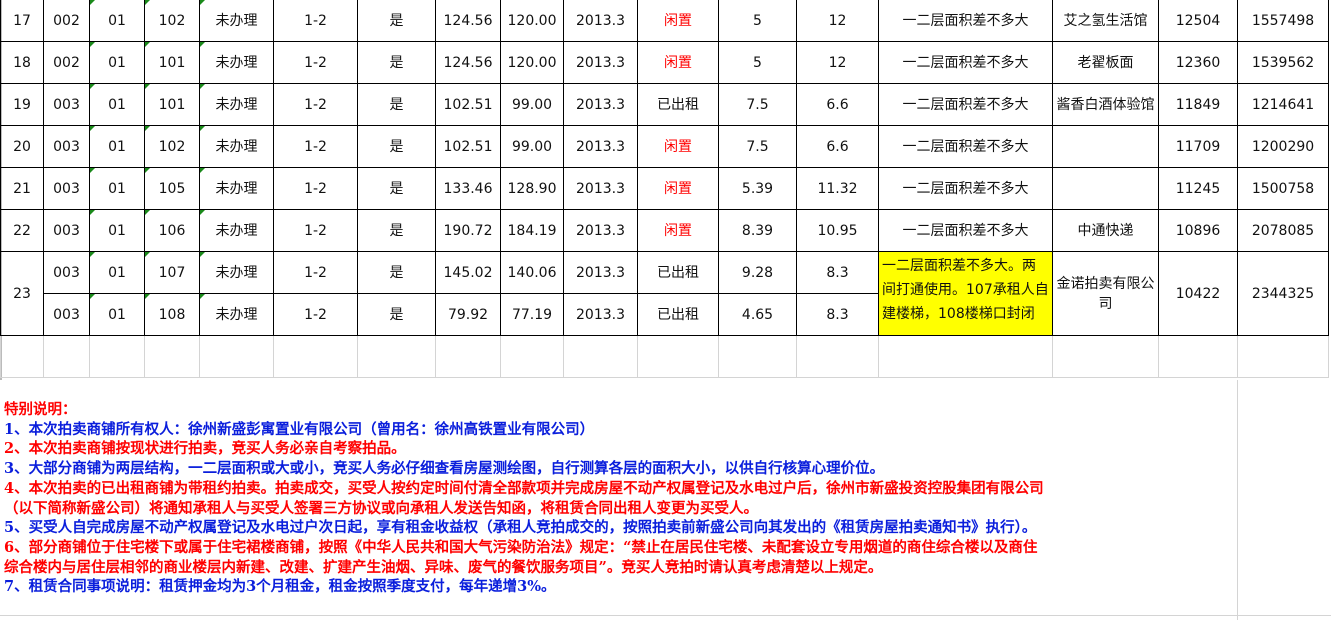 This screenshot has width=1331, height=620. What do you see at coordinates (837, 188) in the screenshot?
I see `cell-v2: 11.32` at bounding box center [837, 188].